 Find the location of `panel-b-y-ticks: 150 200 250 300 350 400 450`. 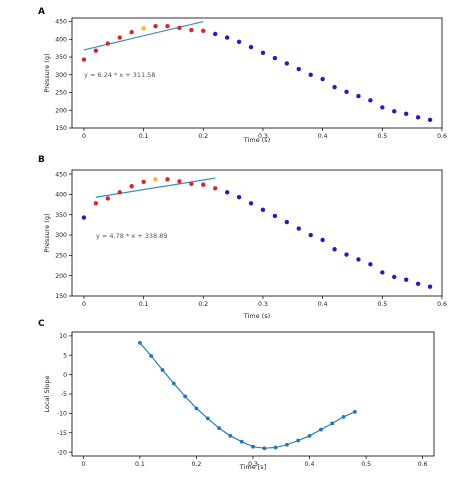

panel-b-y-ticks: 150 200 250 300 350 400 450 is located at coordinates (63, 235).